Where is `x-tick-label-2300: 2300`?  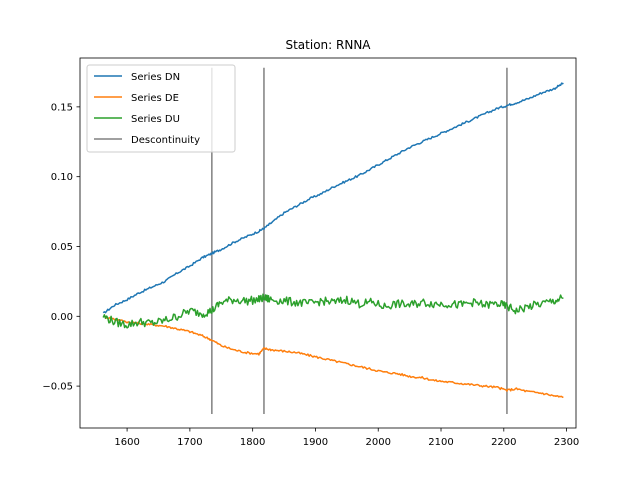 x-tick-label-2300: 2300 is located at coordinates (566, 442).